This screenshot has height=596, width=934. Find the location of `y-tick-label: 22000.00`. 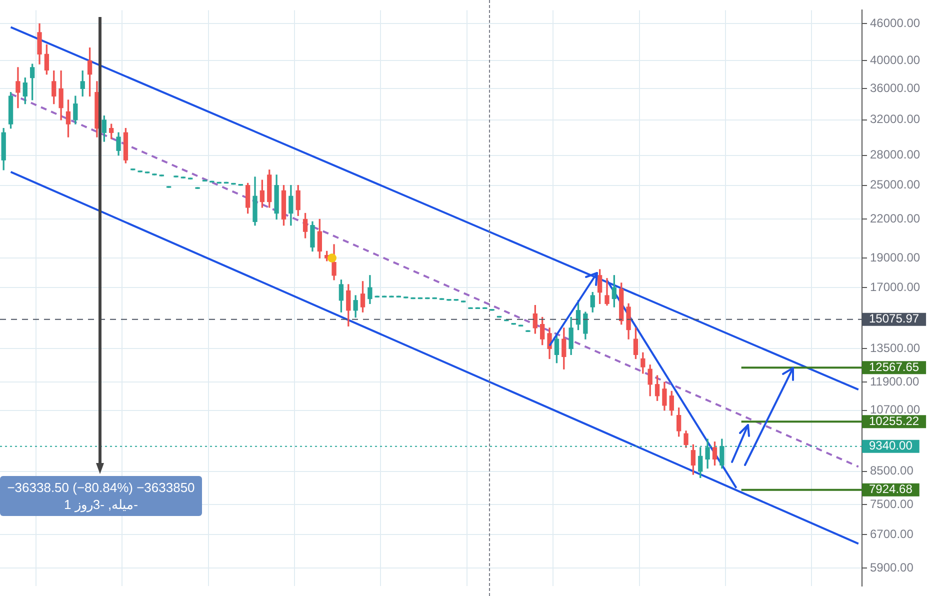

y-tick-label: 22000.00 is located at coordinates (895, 219).